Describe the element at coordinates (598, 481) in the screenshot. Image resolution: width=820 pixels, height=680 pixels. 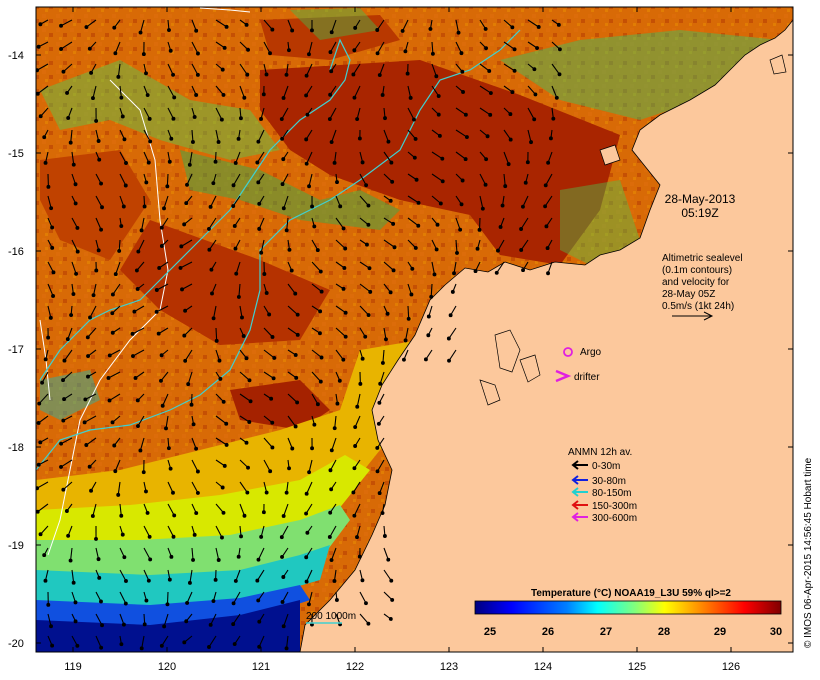
I see `legend-item: 30-80m` at that location.